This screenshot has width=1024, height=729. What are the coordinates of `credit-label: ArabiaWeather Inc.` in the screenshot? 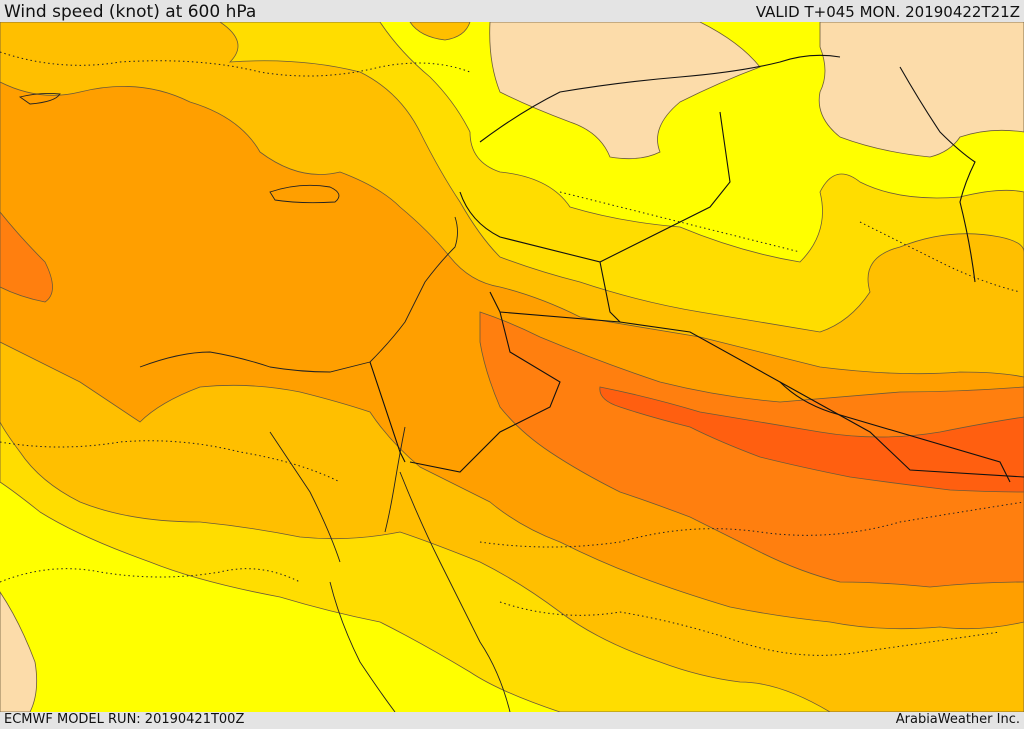 It's located at (957, 719).